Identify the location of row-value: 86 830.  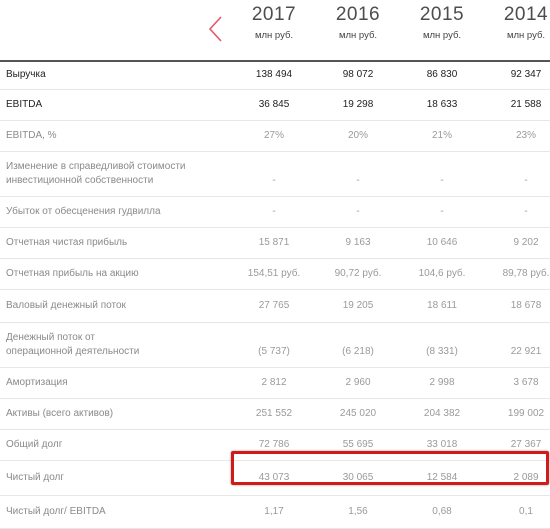
(442, 74).